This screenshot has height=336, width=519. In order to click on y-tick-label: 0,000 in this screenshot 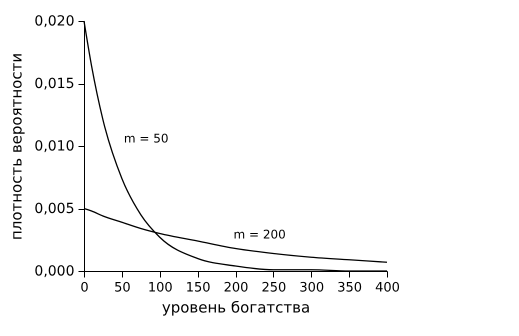, I will do `click(54, 272)`.